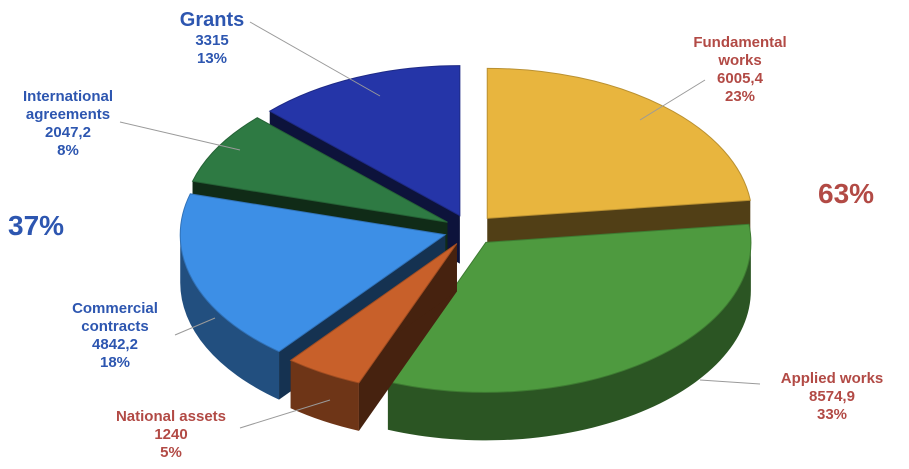 The width and height of the screenshot is (909, 469). I want to click on label-applied-value: 8574,9, so click(832, 396).